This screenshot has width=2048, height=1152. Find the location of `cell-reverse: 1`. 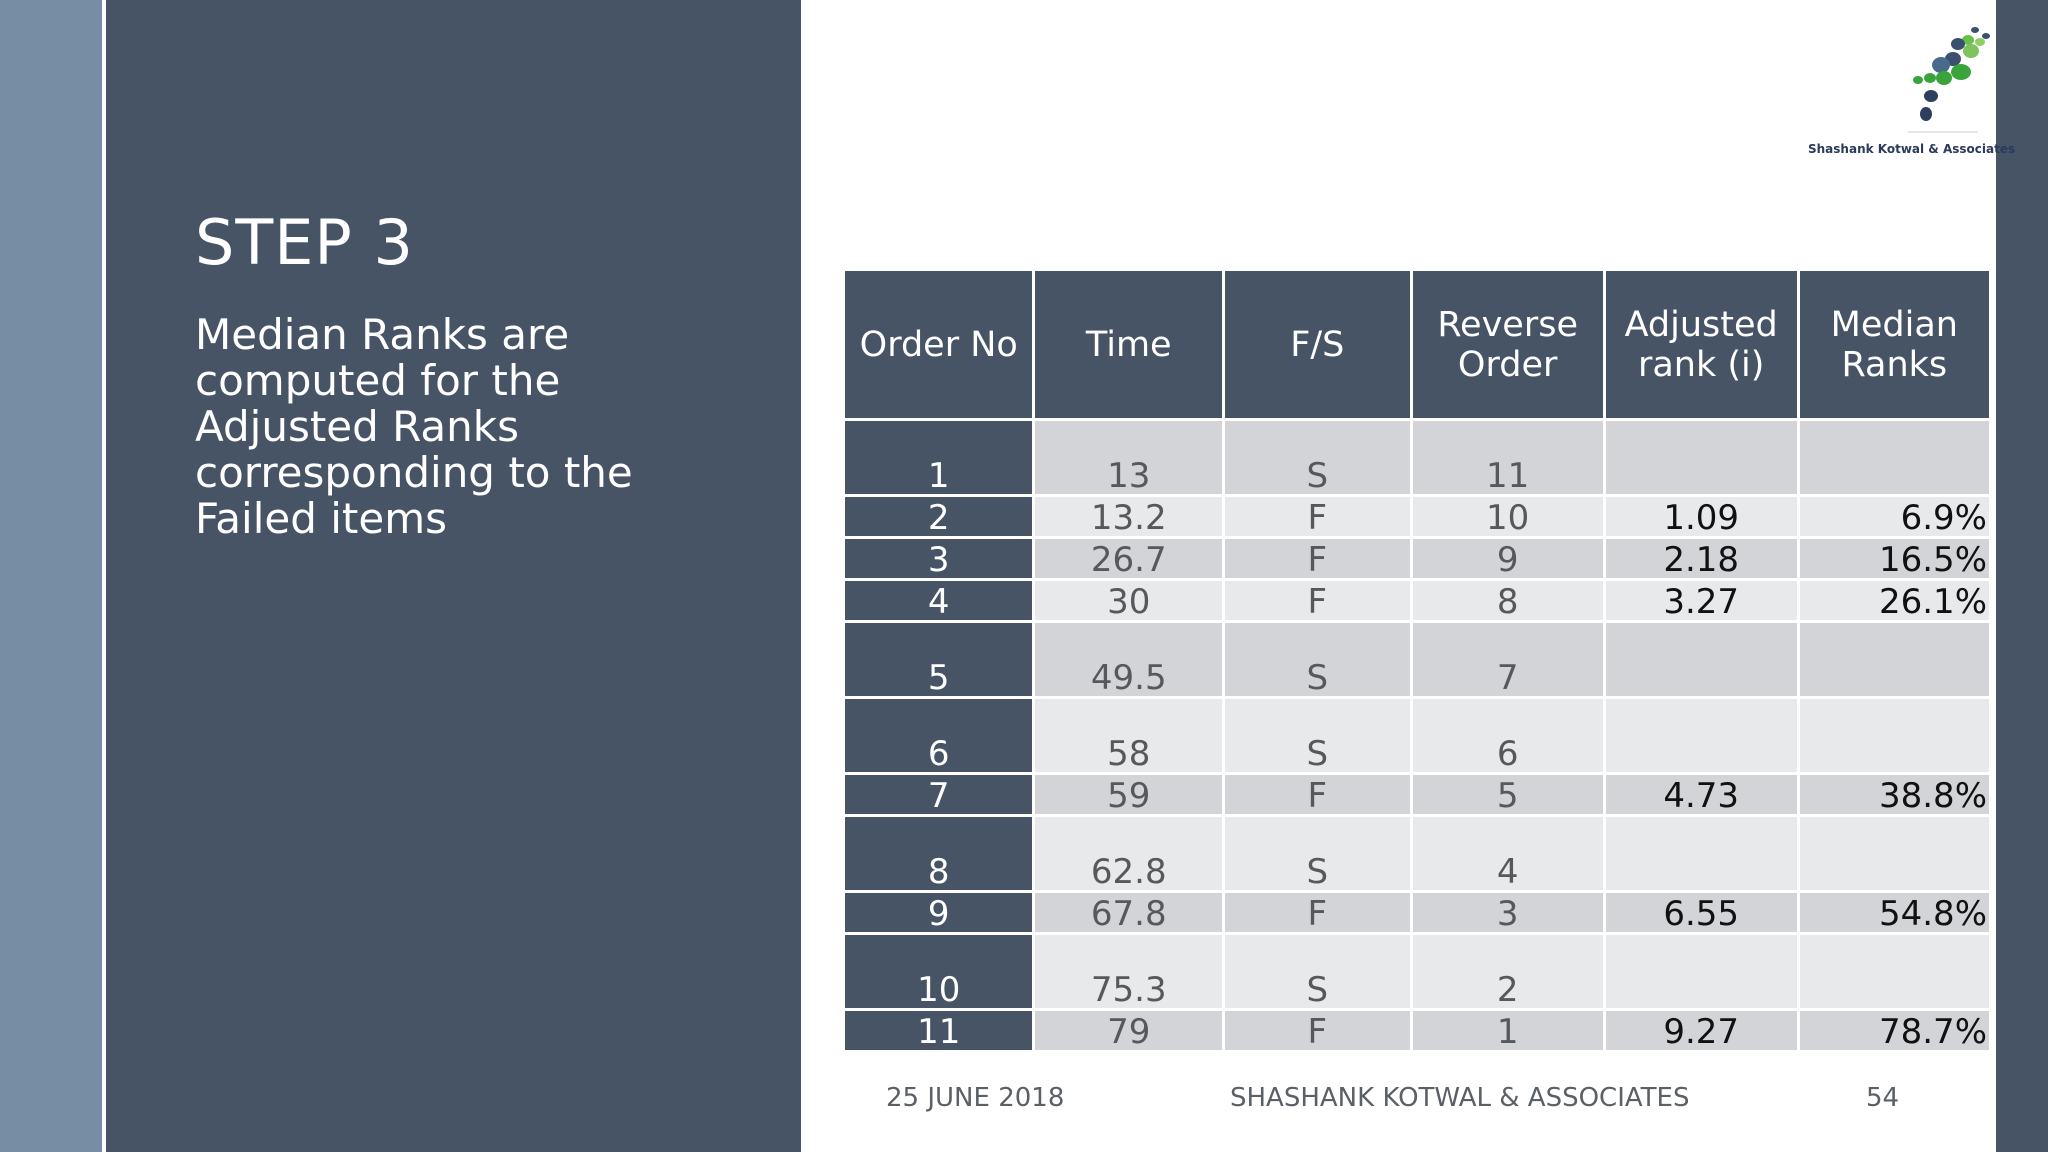

cell-reverse: 1 is located at coordinates (1507, 1030).